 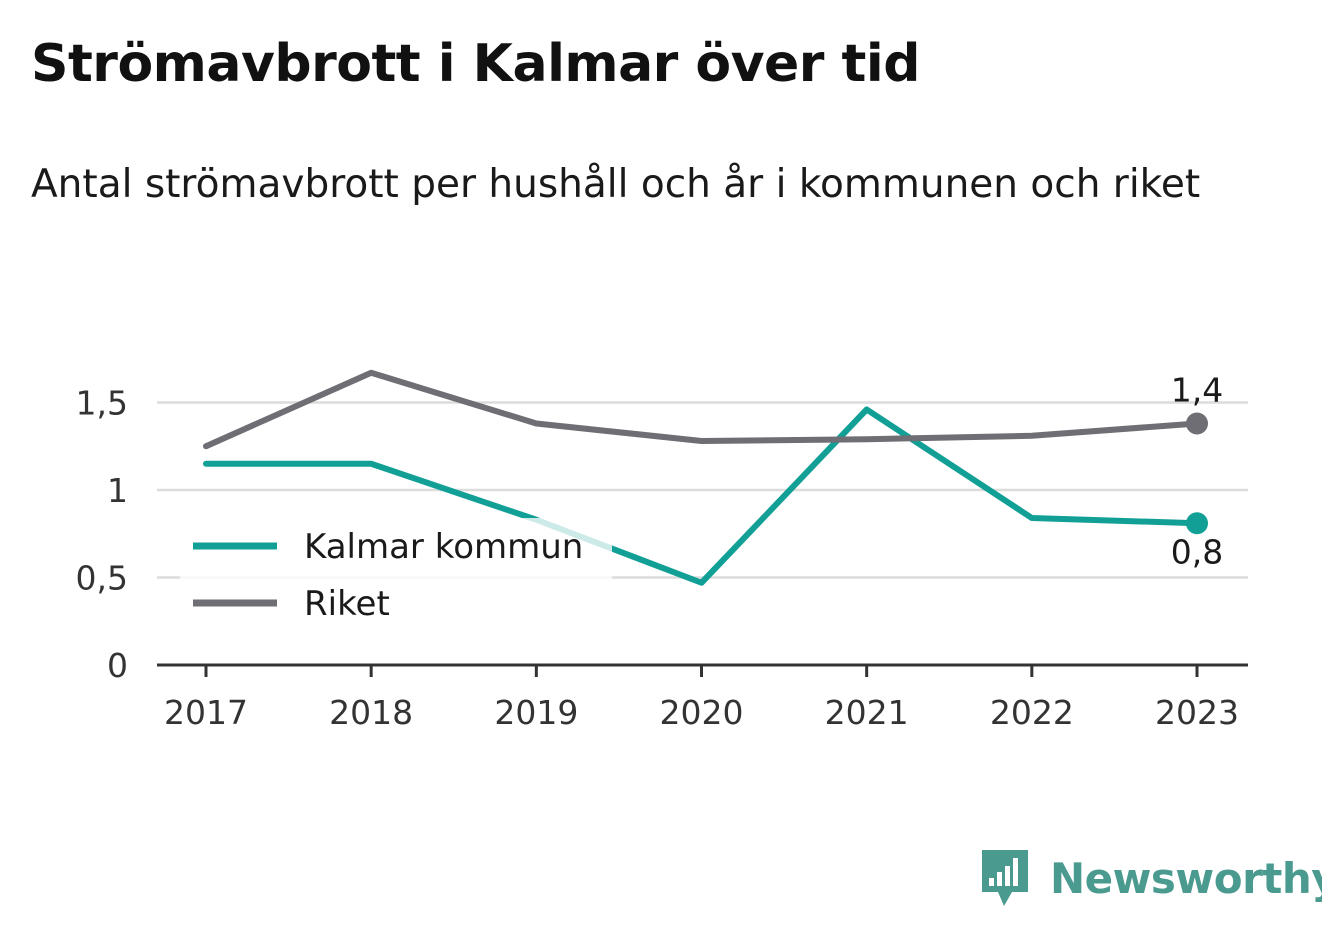 I want to click on y-tick-label: 1, so click(x=117, y=490).